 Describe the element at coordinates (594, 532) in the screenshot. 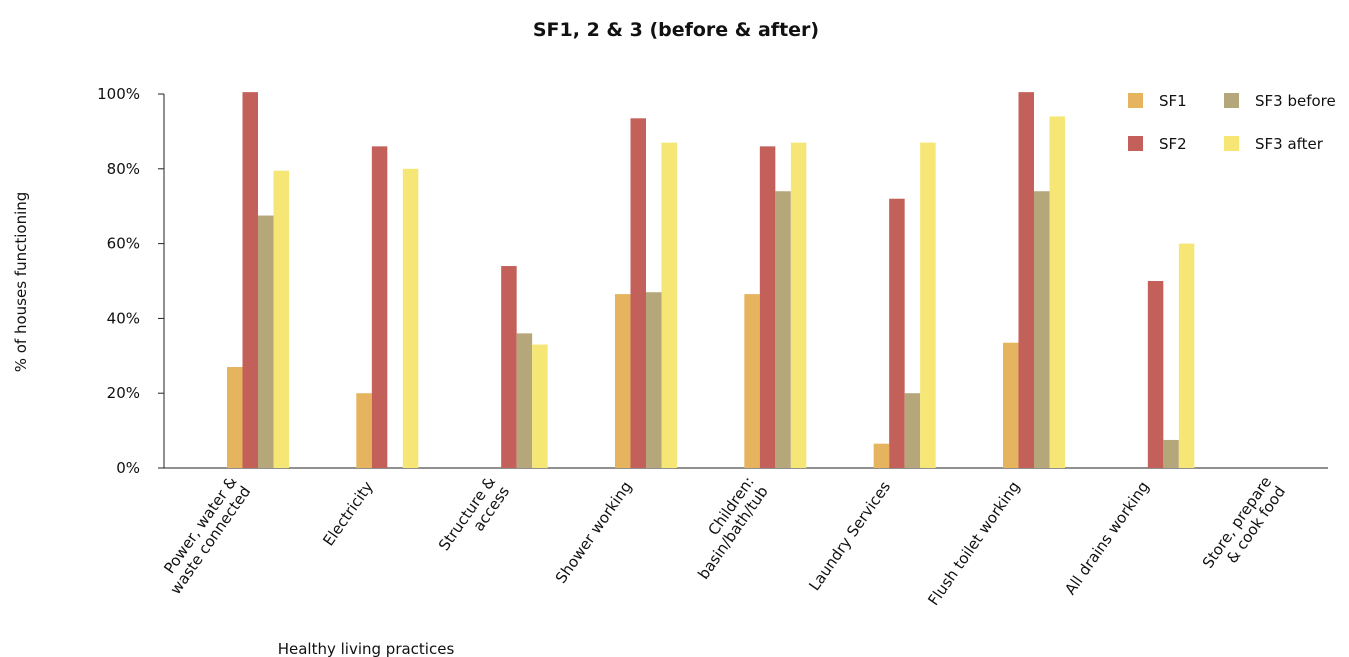

I see `x-tick-label: Shower working` at that location.